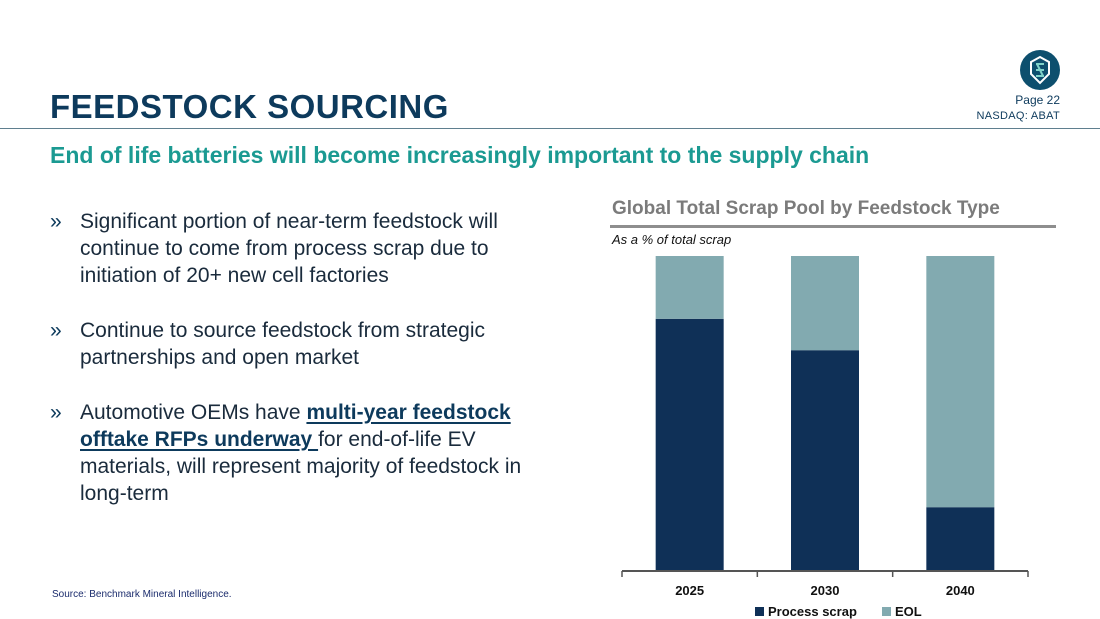  I want to click on chart-subtitle: As a % of total scrap, so click(672, 239).